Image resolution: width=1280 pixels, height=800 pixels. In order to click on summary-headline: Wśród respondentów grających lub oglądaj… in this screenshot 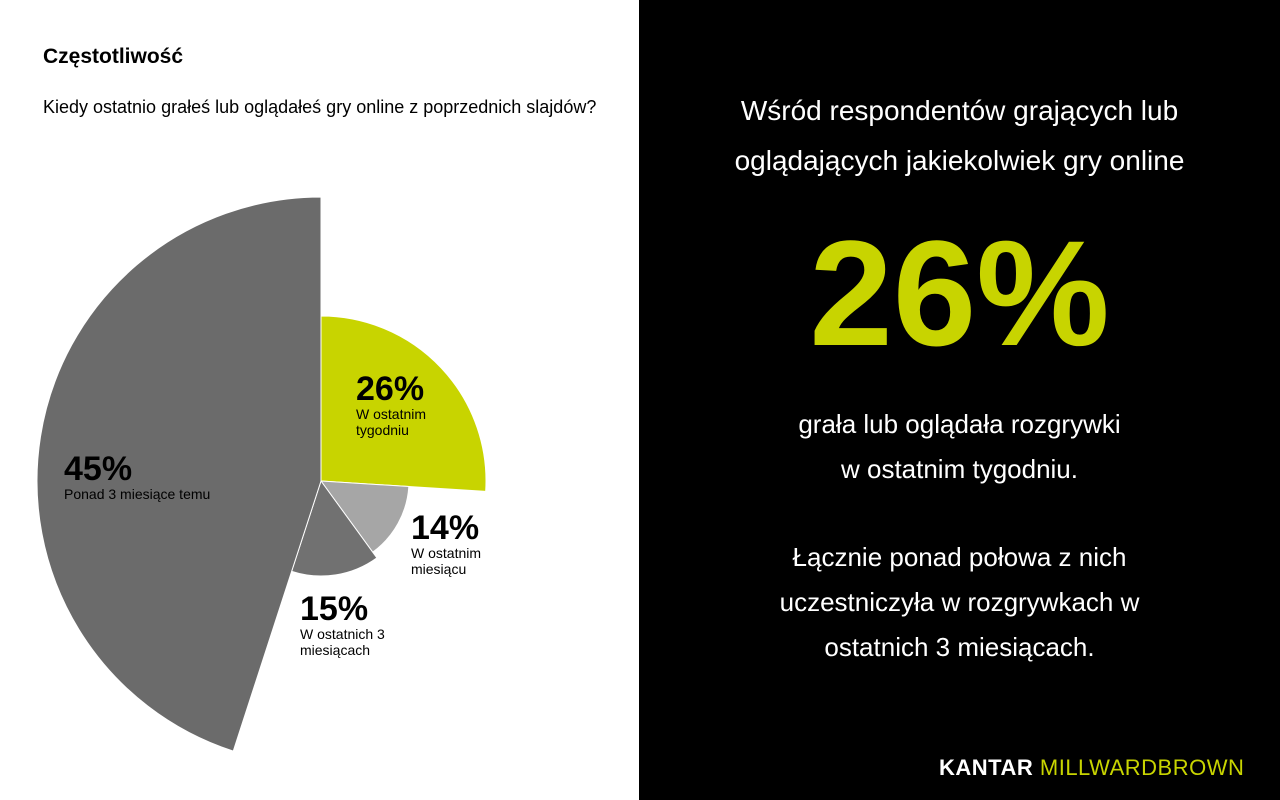, I will do `click(959, 135)`.